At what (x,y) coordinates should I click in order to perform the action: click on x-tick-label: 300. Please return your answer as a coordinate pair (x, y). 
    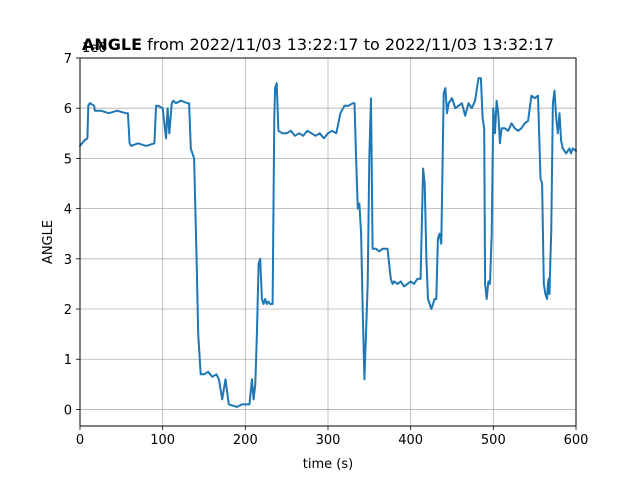
    Looking at the image, I should click on (328, 440).